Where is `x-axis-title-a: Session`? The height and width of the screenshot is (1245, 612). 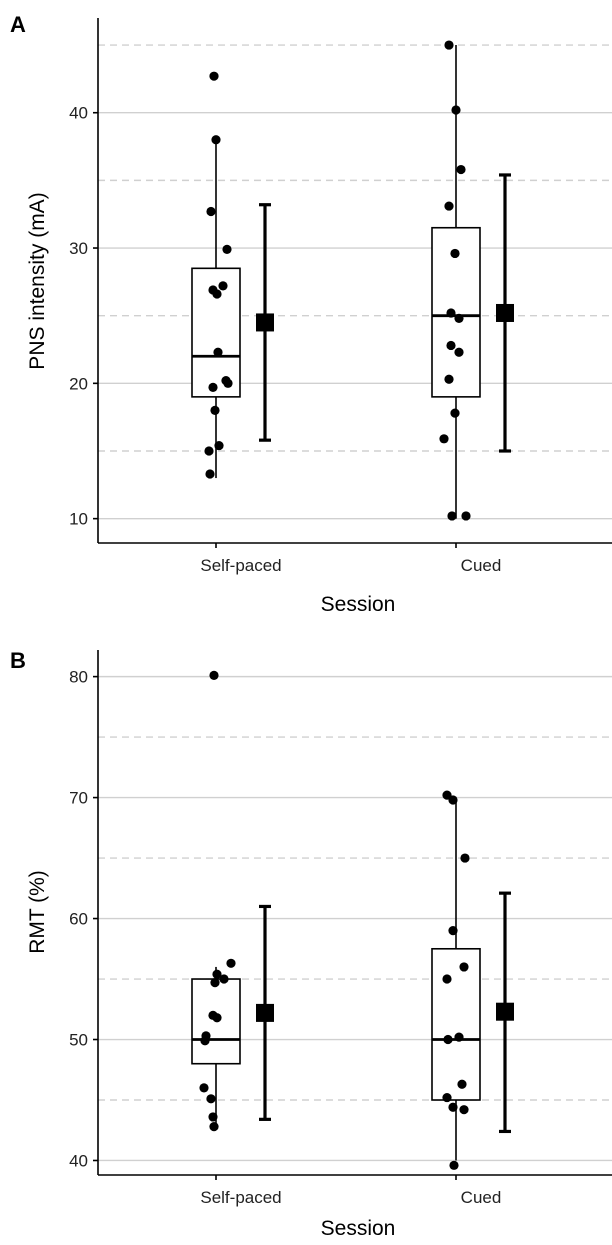
x-axis-title-a: Session is located at coordinates (358, 604).